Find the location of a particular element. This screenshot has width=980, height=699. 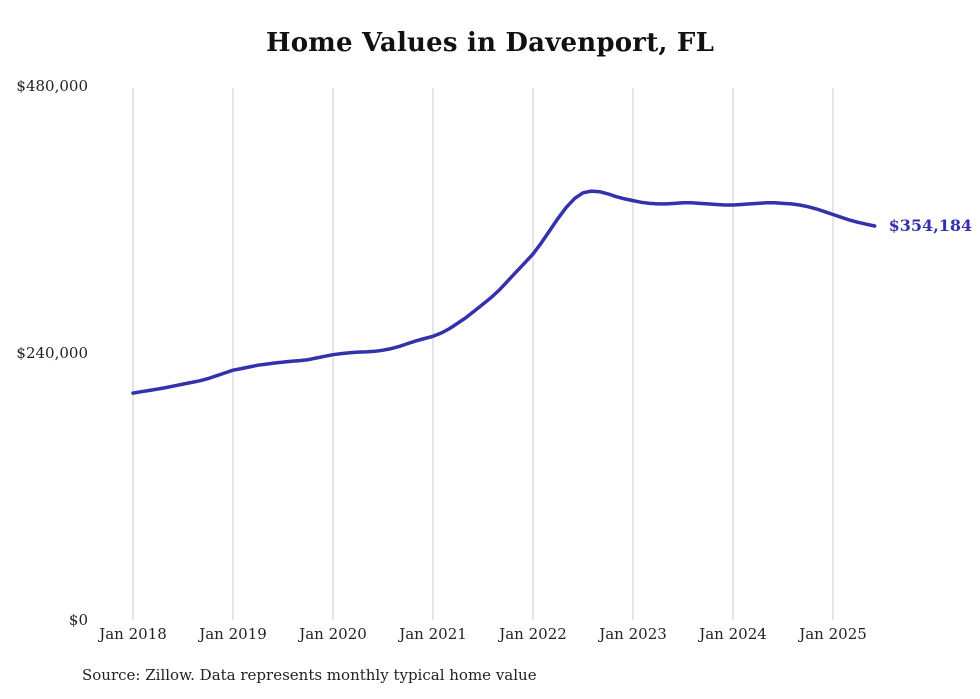

chart-title: Home Values in Davenport, FL is located at coordinates (490, 43).